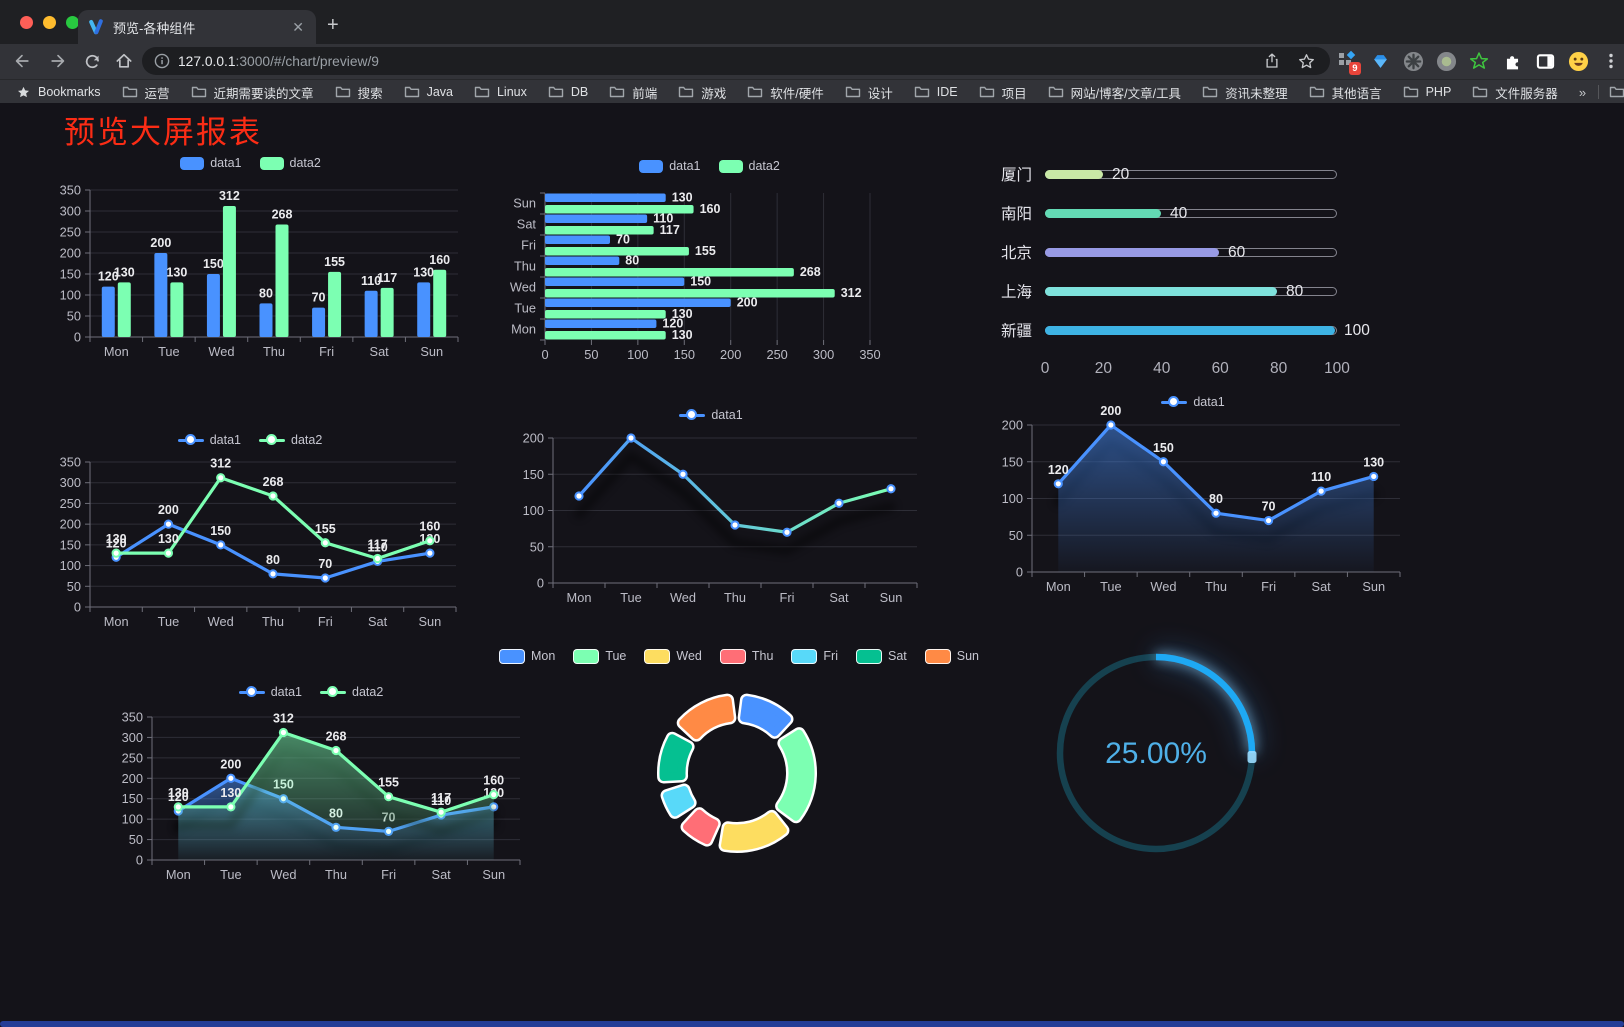 The image size is (1624, 1027). I want to click on legend-item-Wed: Wed, so click(673, 656).